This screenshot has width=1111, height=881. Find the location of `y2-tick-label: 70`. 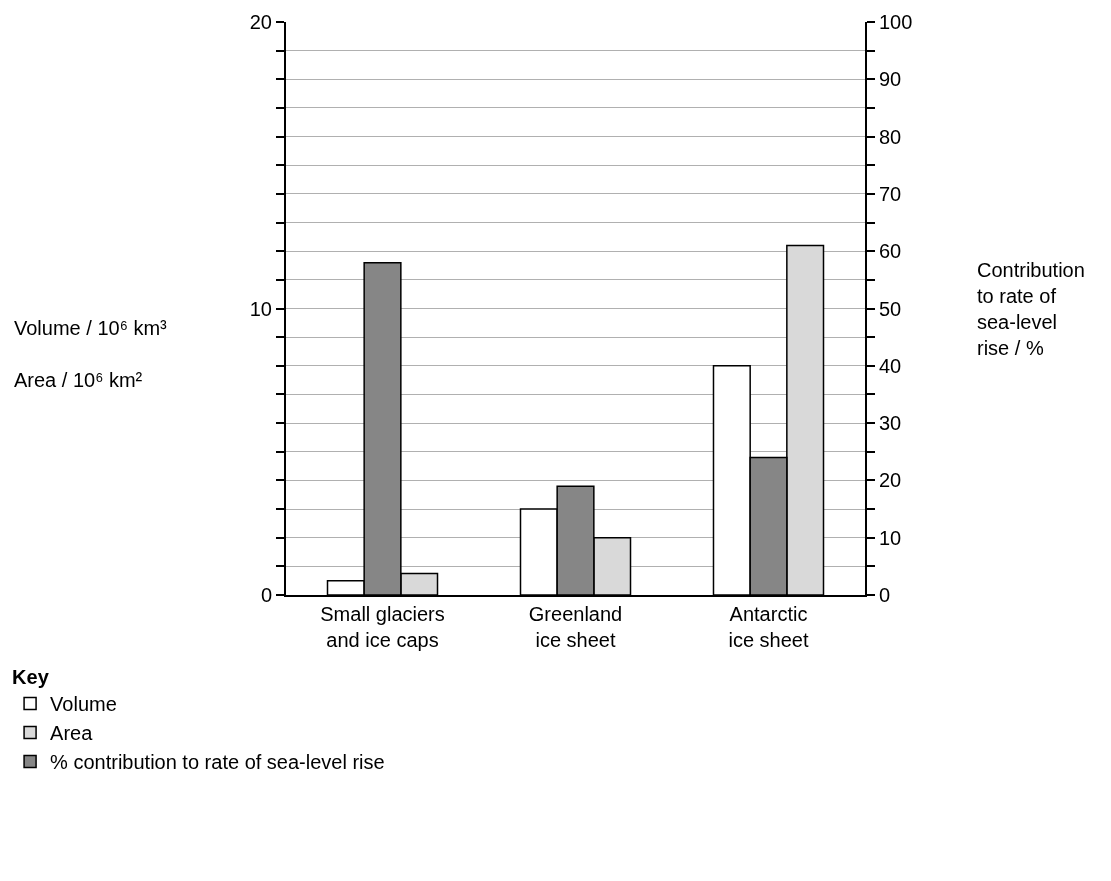

y2-tick-label: 70 is located at coordinates (890, 193).